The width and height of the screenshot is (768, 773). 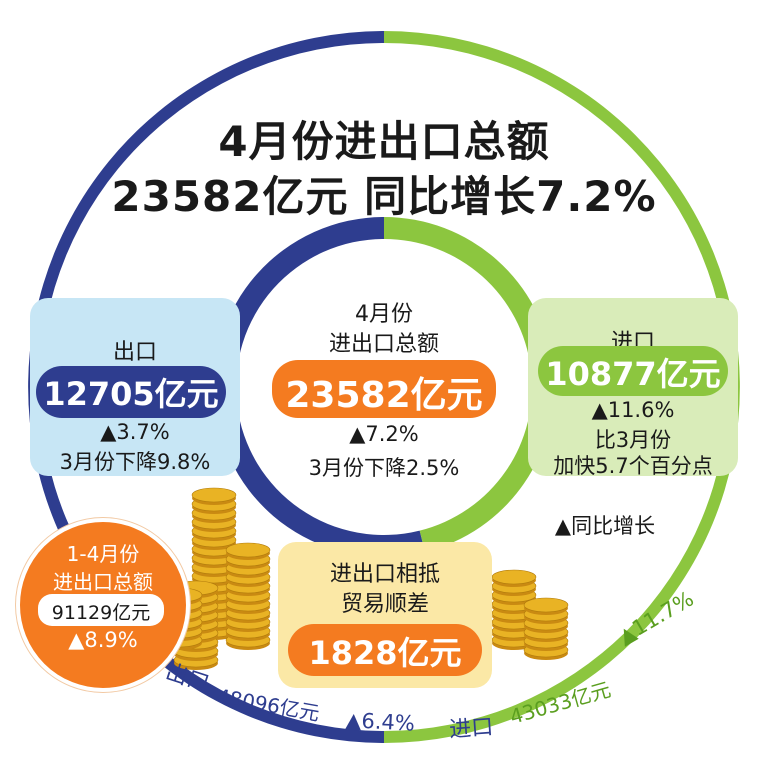 I want to click on export-value: 12705亿元, so click(x=131, y=394).